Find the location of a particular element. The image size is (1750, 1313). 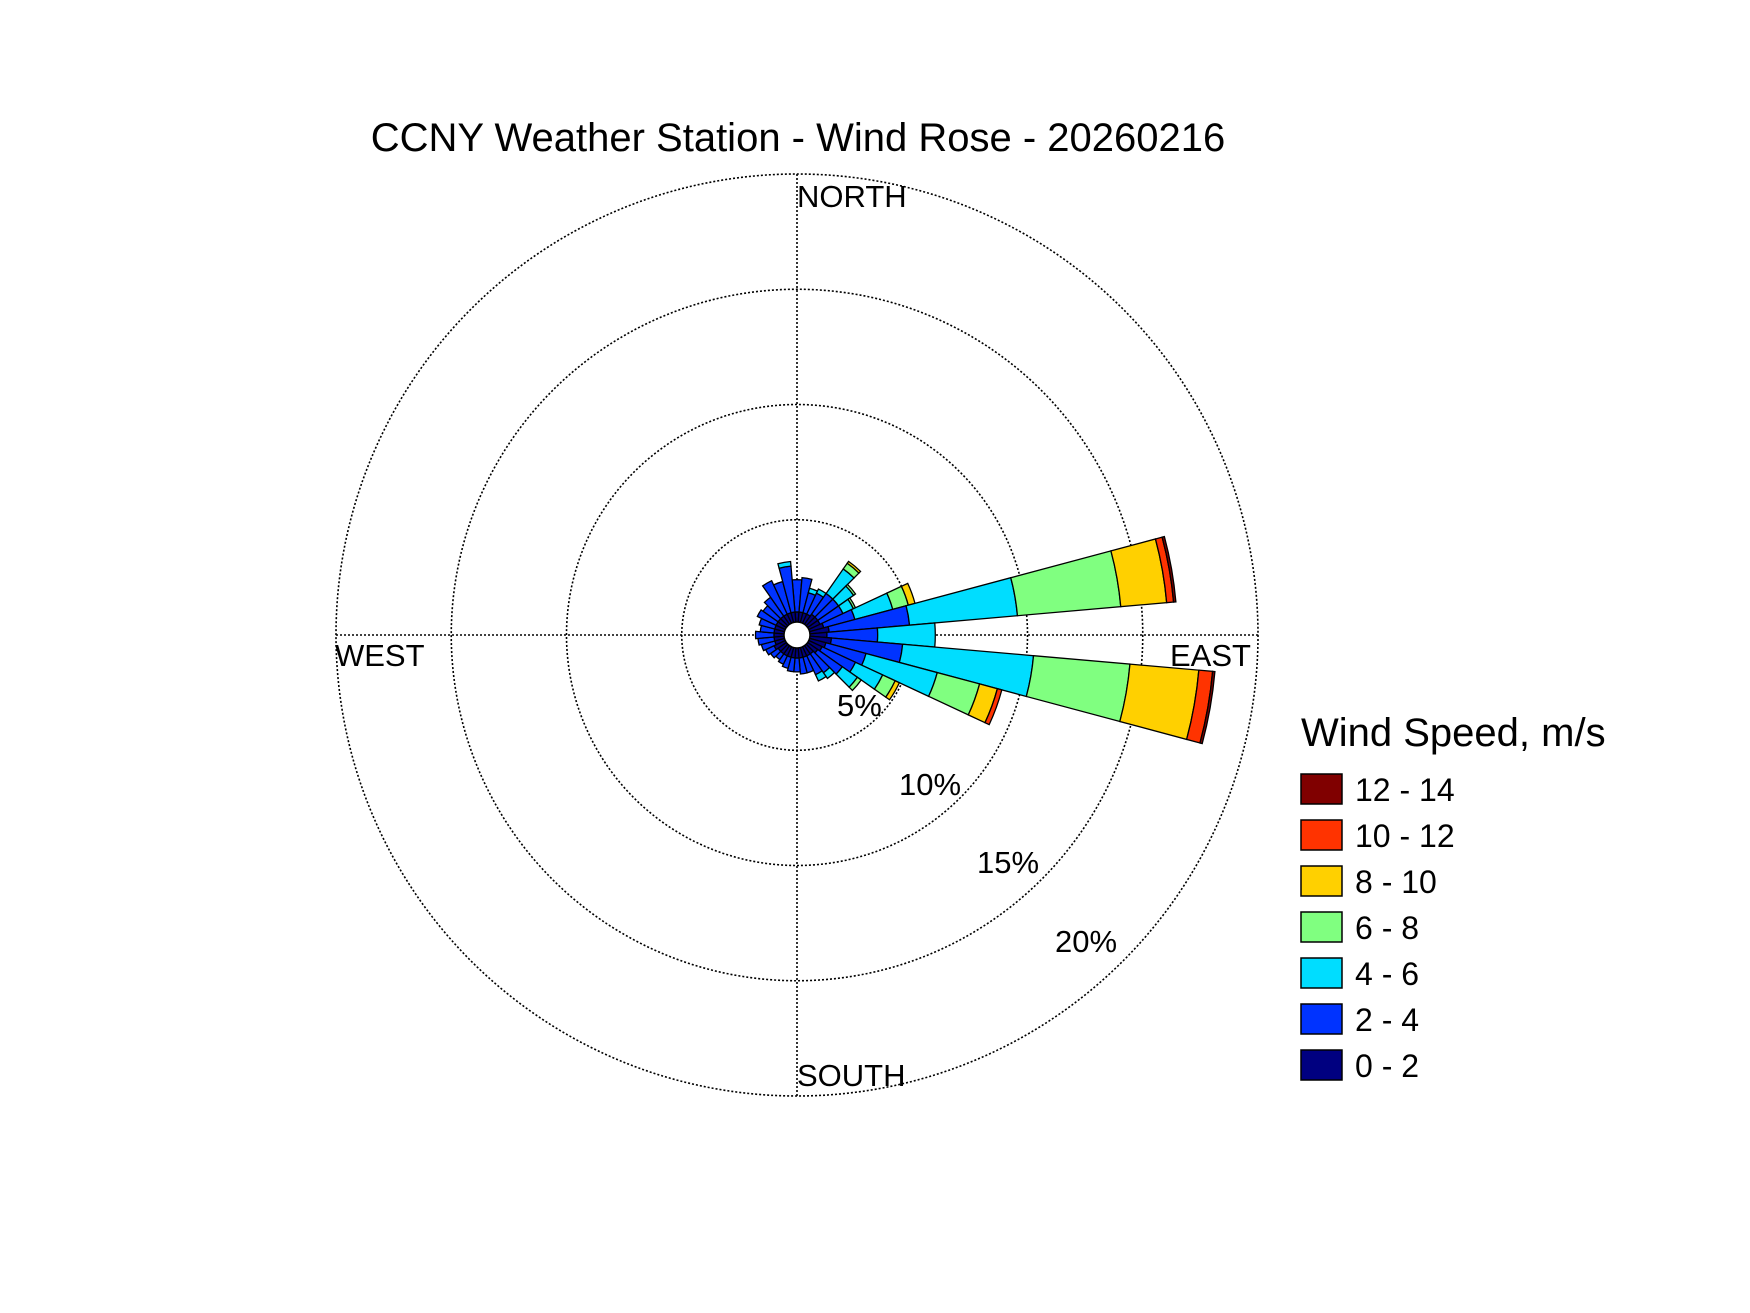

legend-label-6: 0 - 2 is located at coordinates (1387, 1066).